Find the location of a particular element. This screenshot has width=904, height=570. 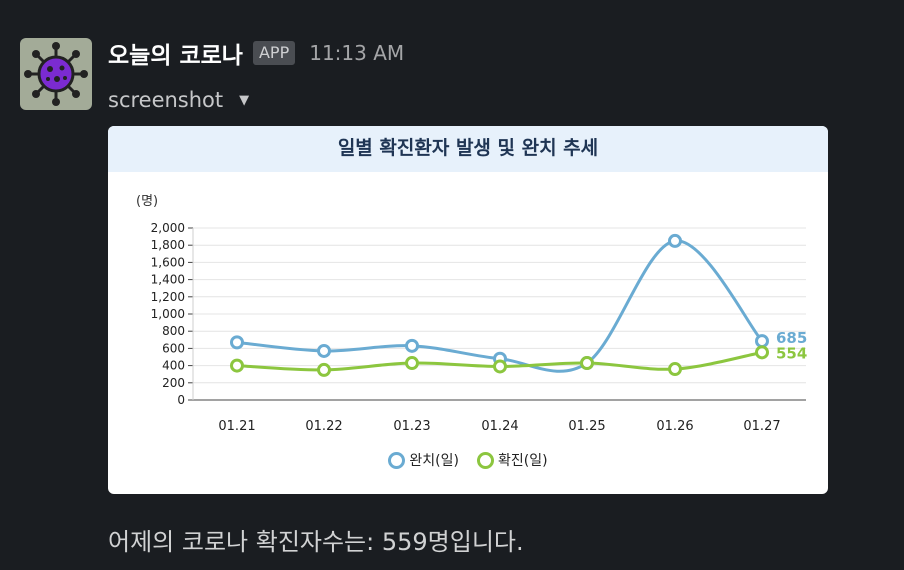

message-header: 오늘의 코로나 APP 11:13 AM is located at coordinates (256, 53).